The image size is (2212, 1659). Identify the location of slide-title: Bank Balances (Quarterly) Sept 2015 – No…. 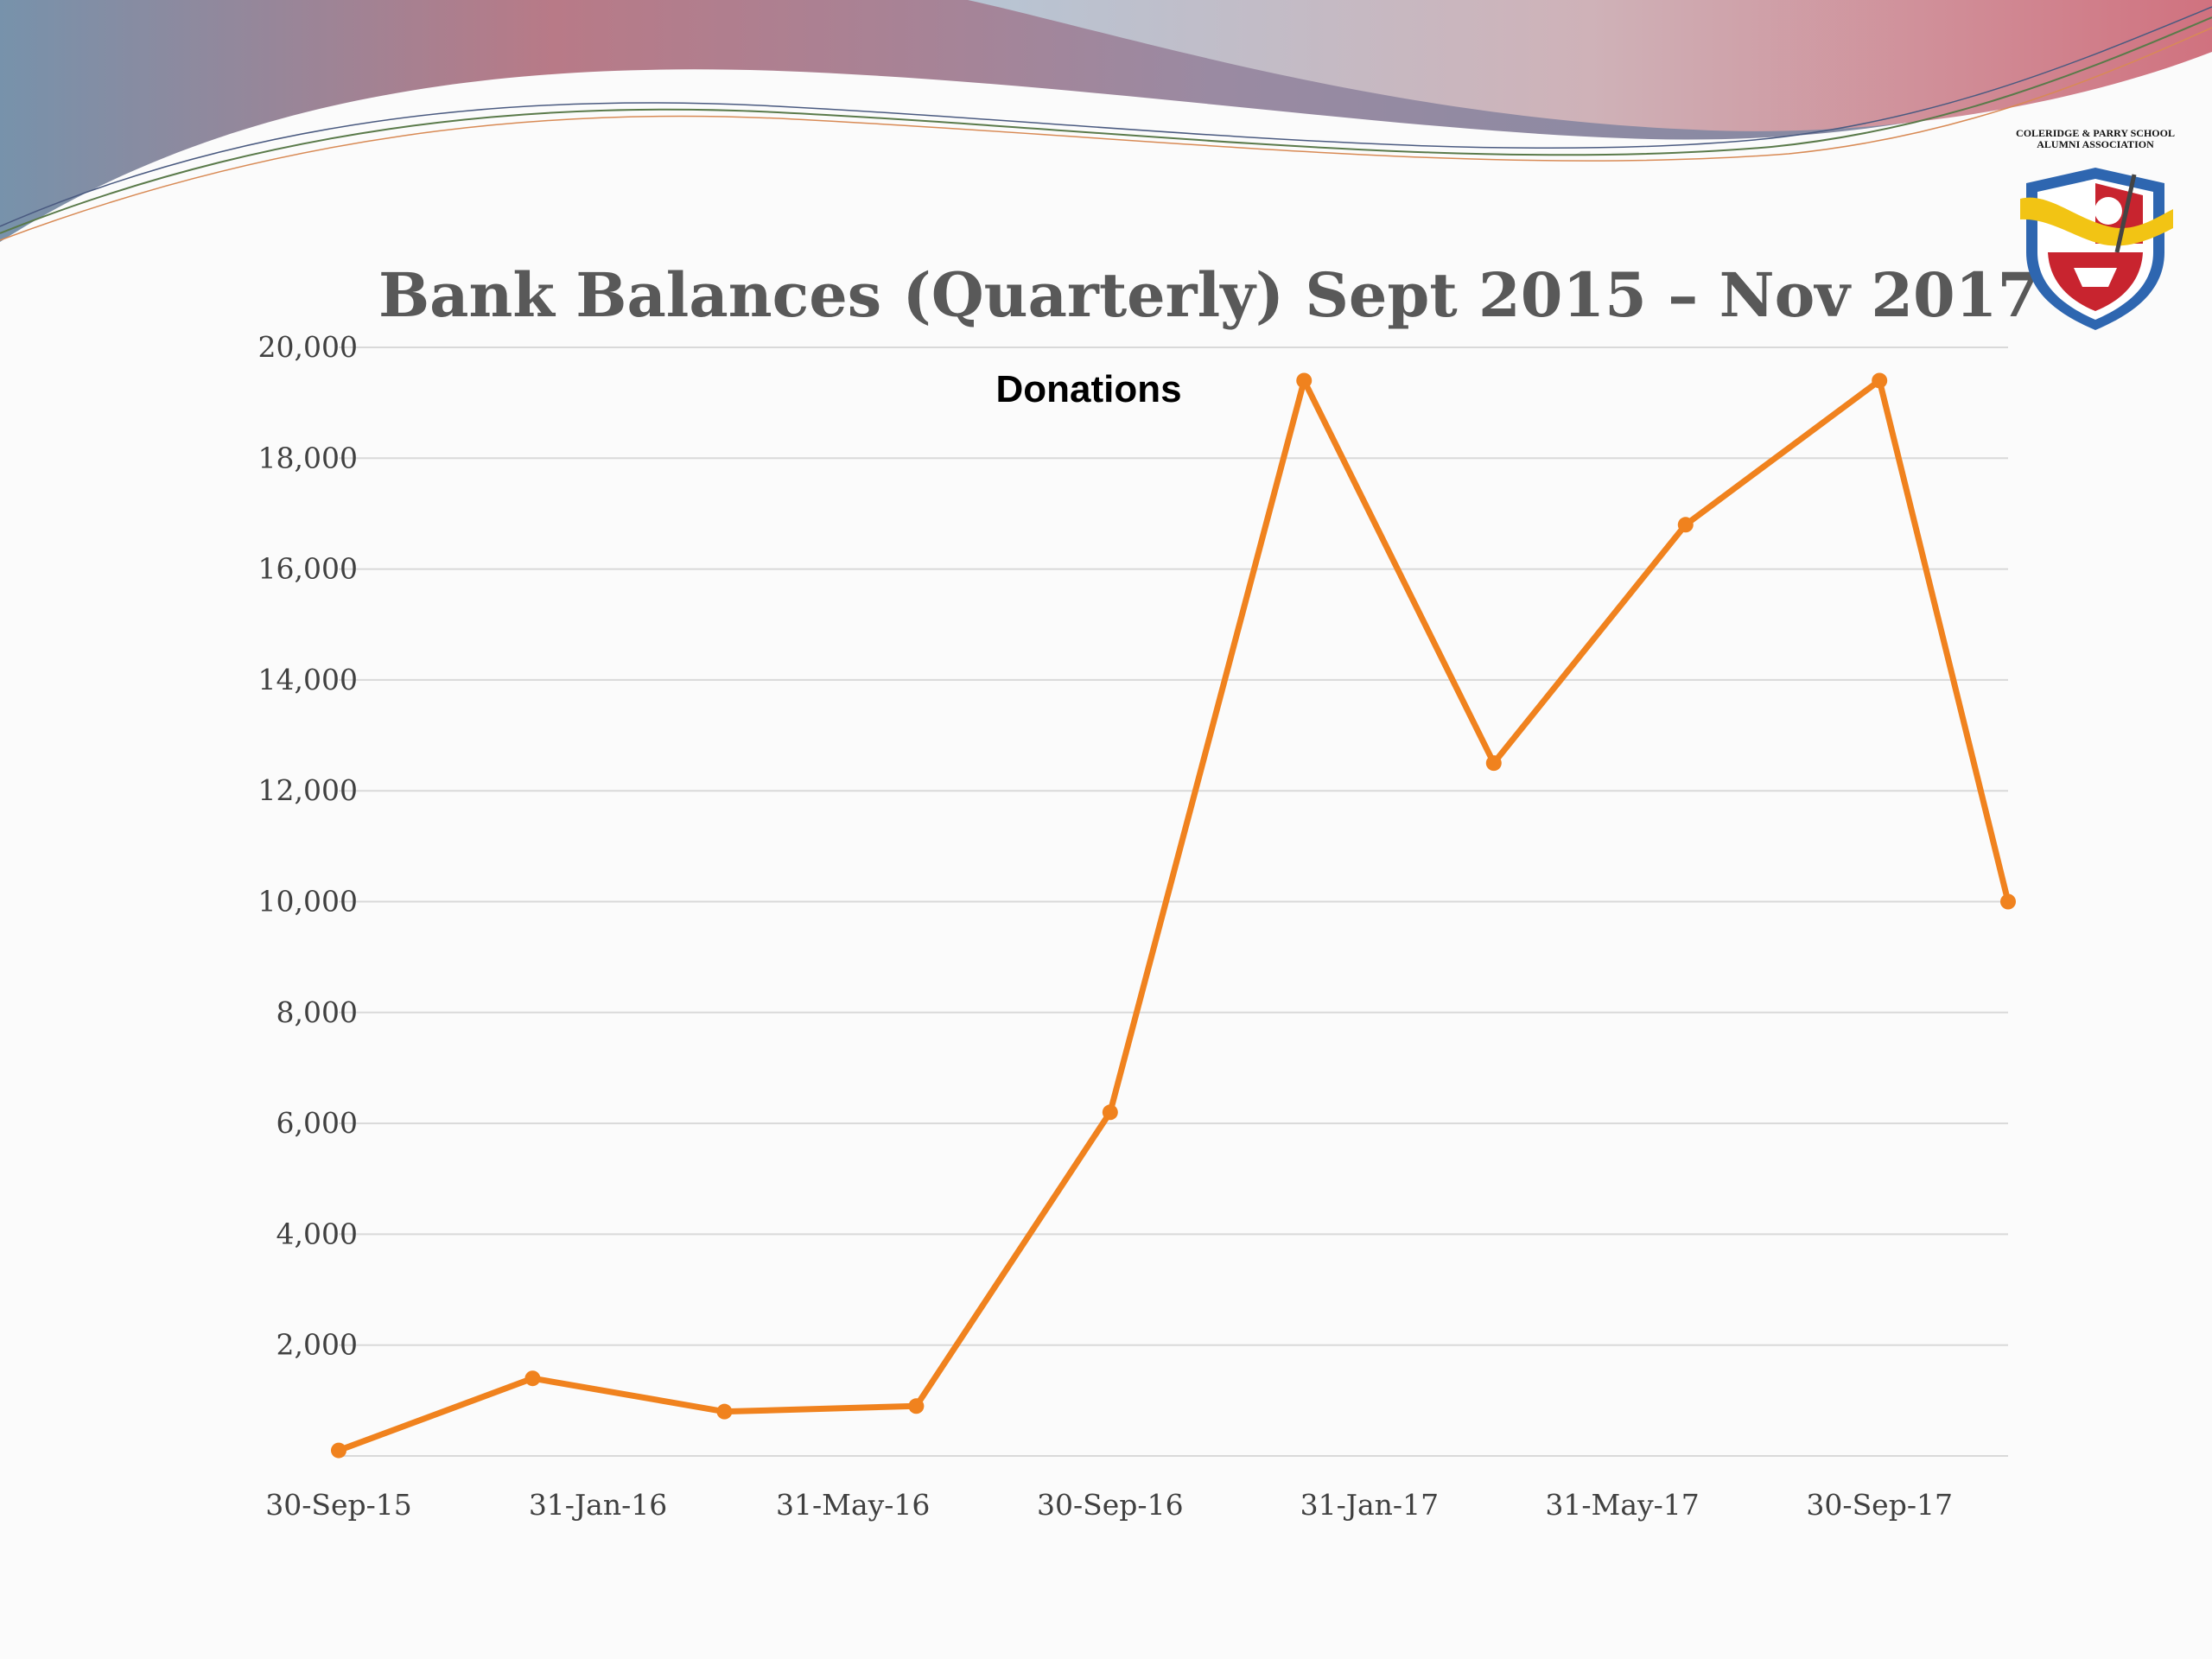
(1209, 295).